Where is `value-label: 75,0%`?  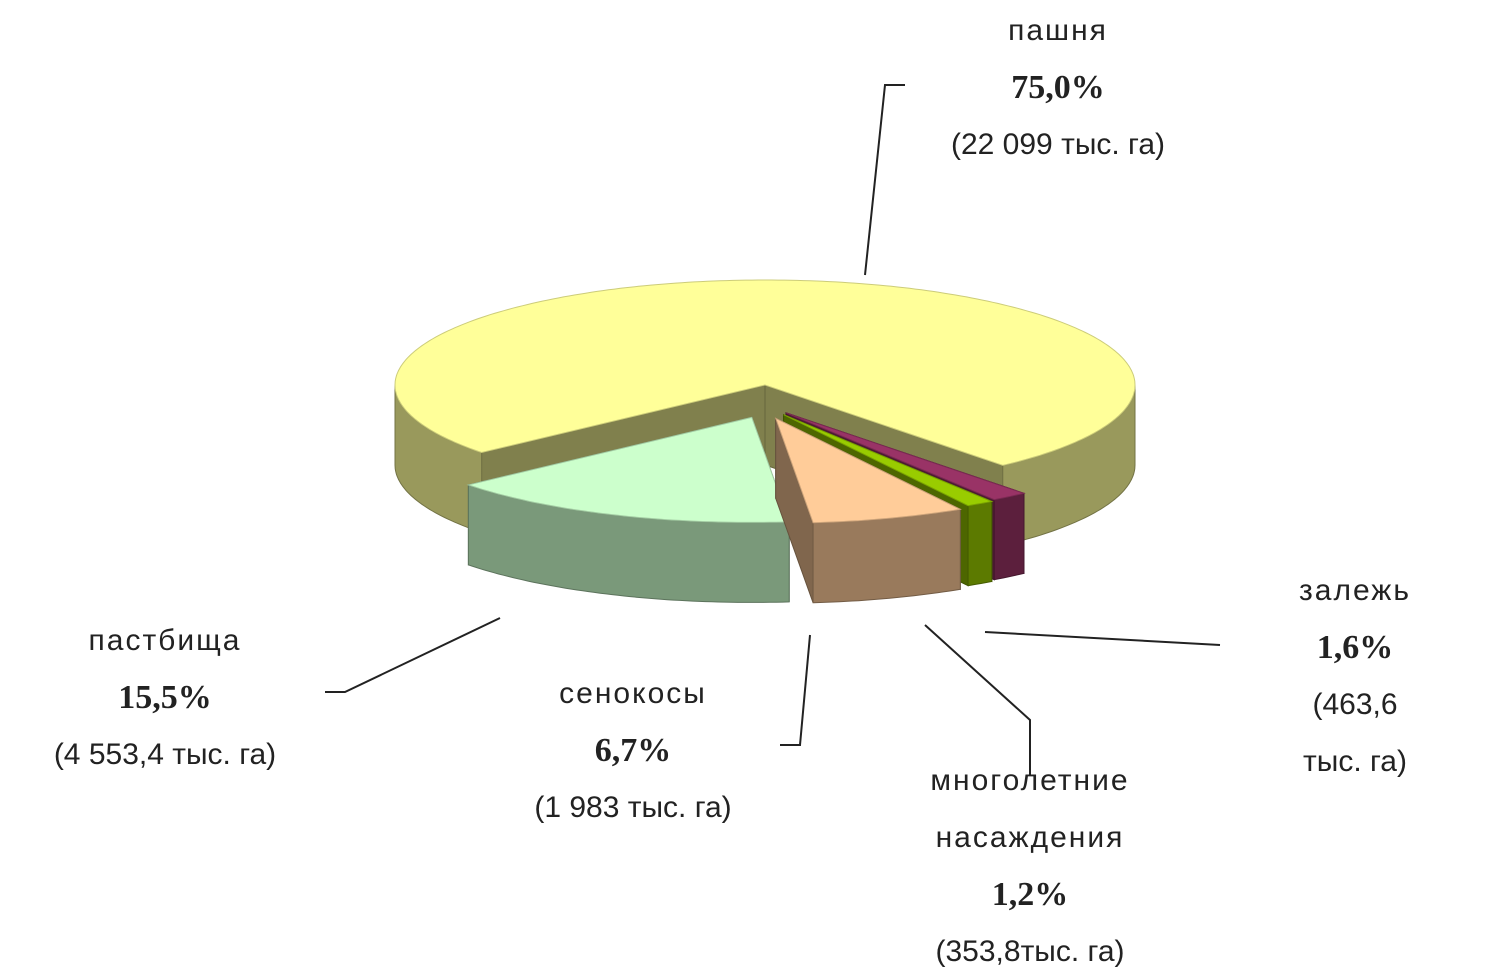
value-label: 75,0% is located at coordinates (1058, 87).